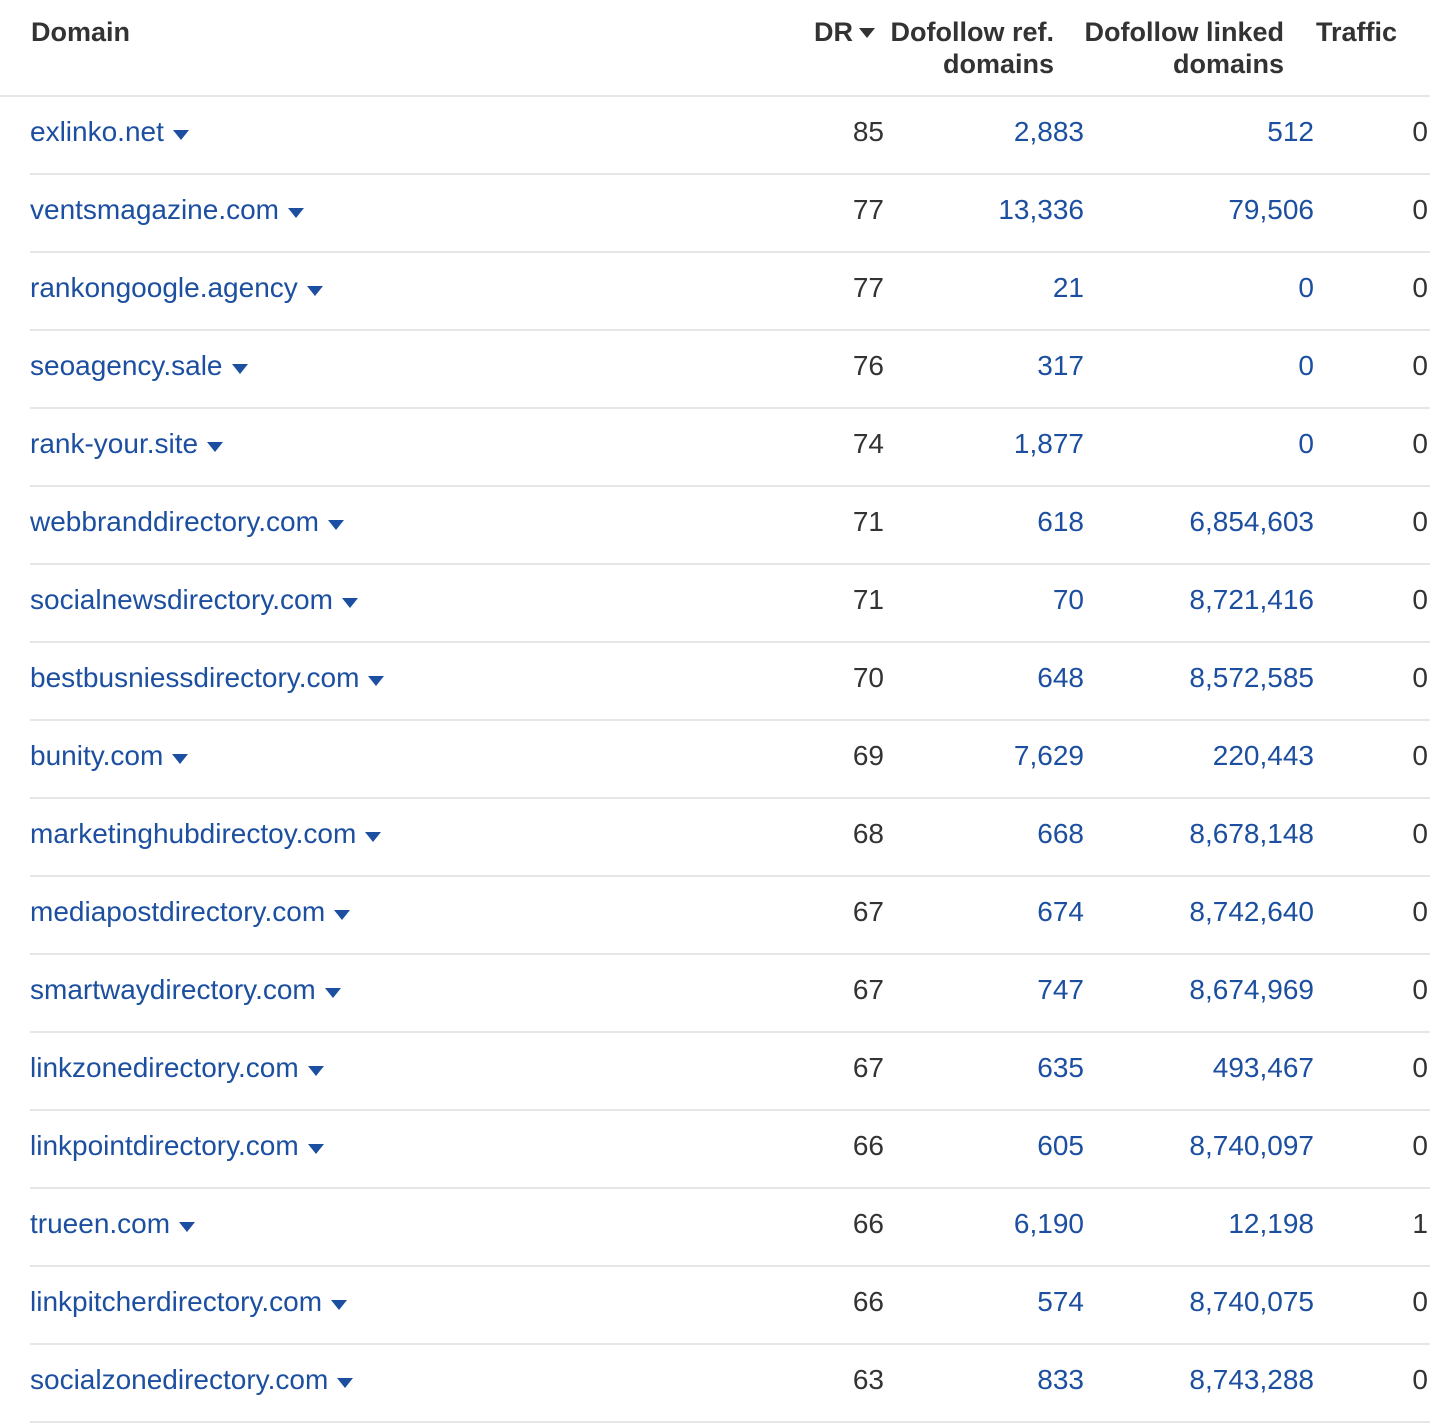 The image size is (1430, 1424). I want to click on dofollow-ref-domains-link: 574, so click(1060, 1301).